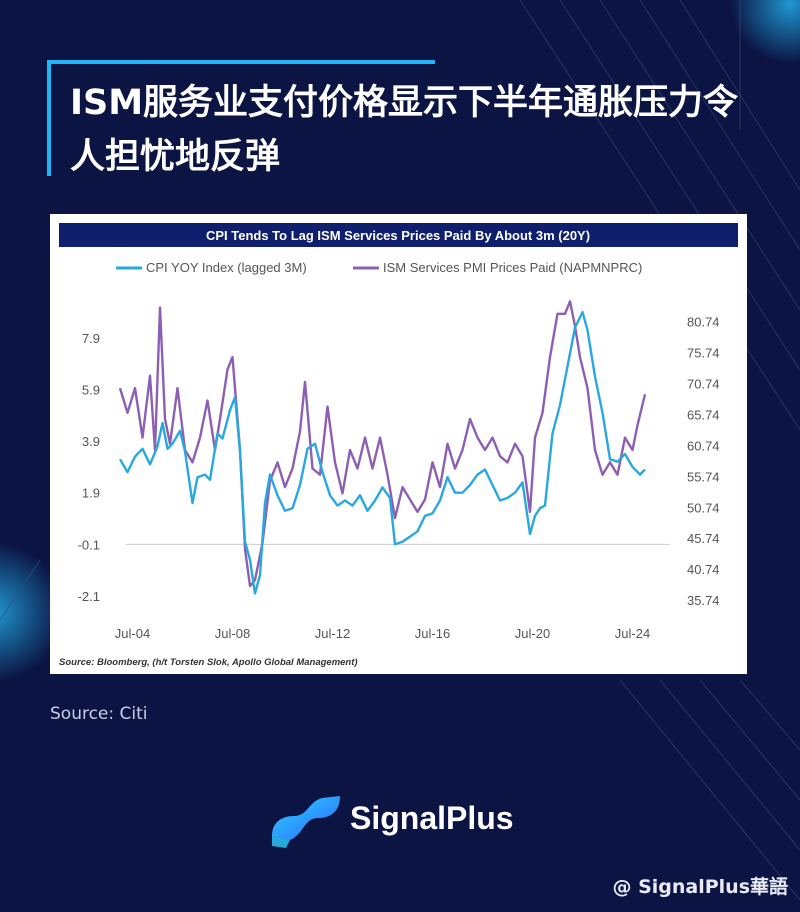 The width and height of the screenshot is (800, 912). I want to click on right-tick-label: 80.74, so click(703, 322).